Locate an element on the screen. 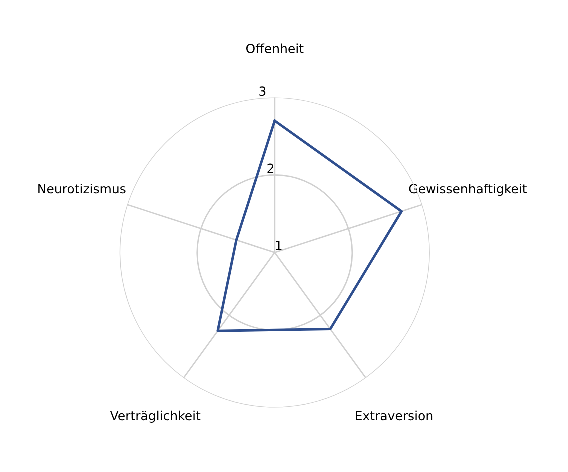 This screenshot has height=472, width=568. y-tick-label: 3 is located at coordinates (263, 91).